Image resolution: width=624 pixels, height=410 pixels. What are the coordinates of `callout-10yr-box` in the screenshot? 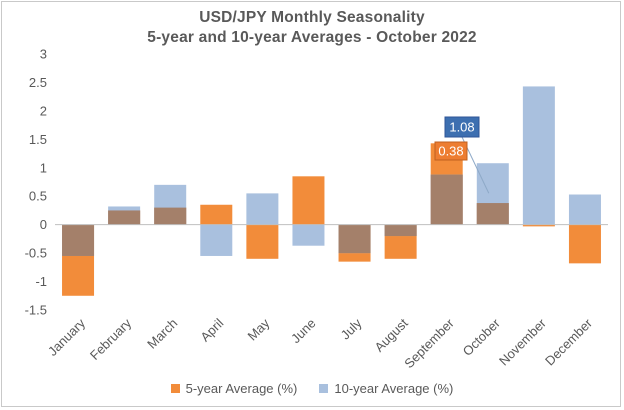 It's located at (462, 127).